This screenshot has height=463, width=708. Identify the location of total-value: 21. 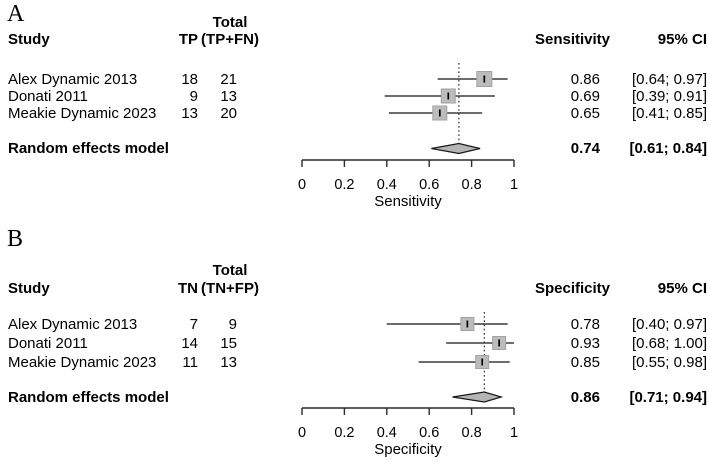
(228, 79).